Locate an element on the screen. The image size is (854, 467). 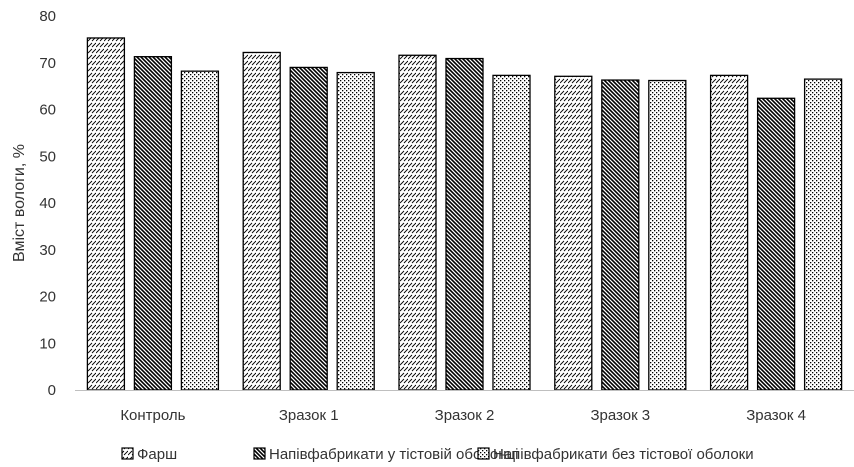
y-tick-label: 30 is located at coordinates (47, 250).